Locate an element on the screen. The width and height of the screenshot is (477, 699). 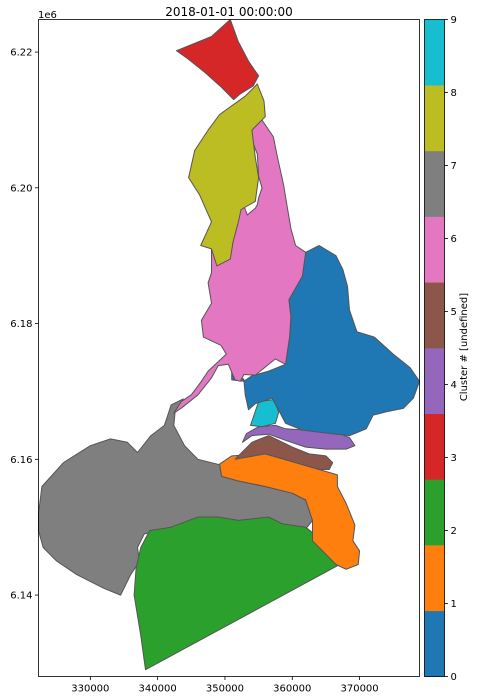
y-tick-label: 6.20 is located at coordinates (21, 188).